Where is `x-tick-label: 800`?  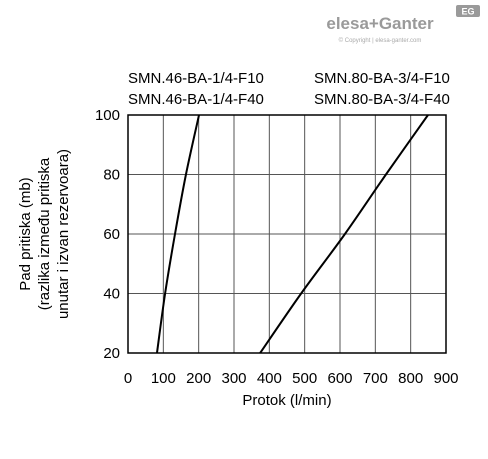
x-tick-label: 800 is located at coordinates (410, 378).